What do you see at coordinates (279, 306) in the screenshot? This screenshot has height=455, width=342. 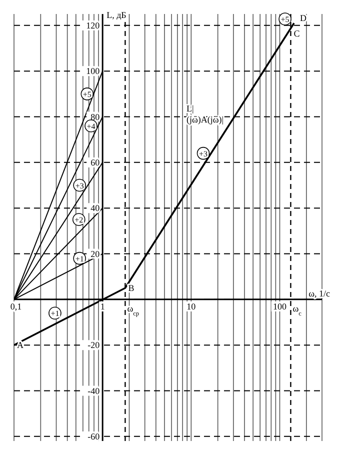 I see `x-tick-label: 100` at bounding box center [279, 306].